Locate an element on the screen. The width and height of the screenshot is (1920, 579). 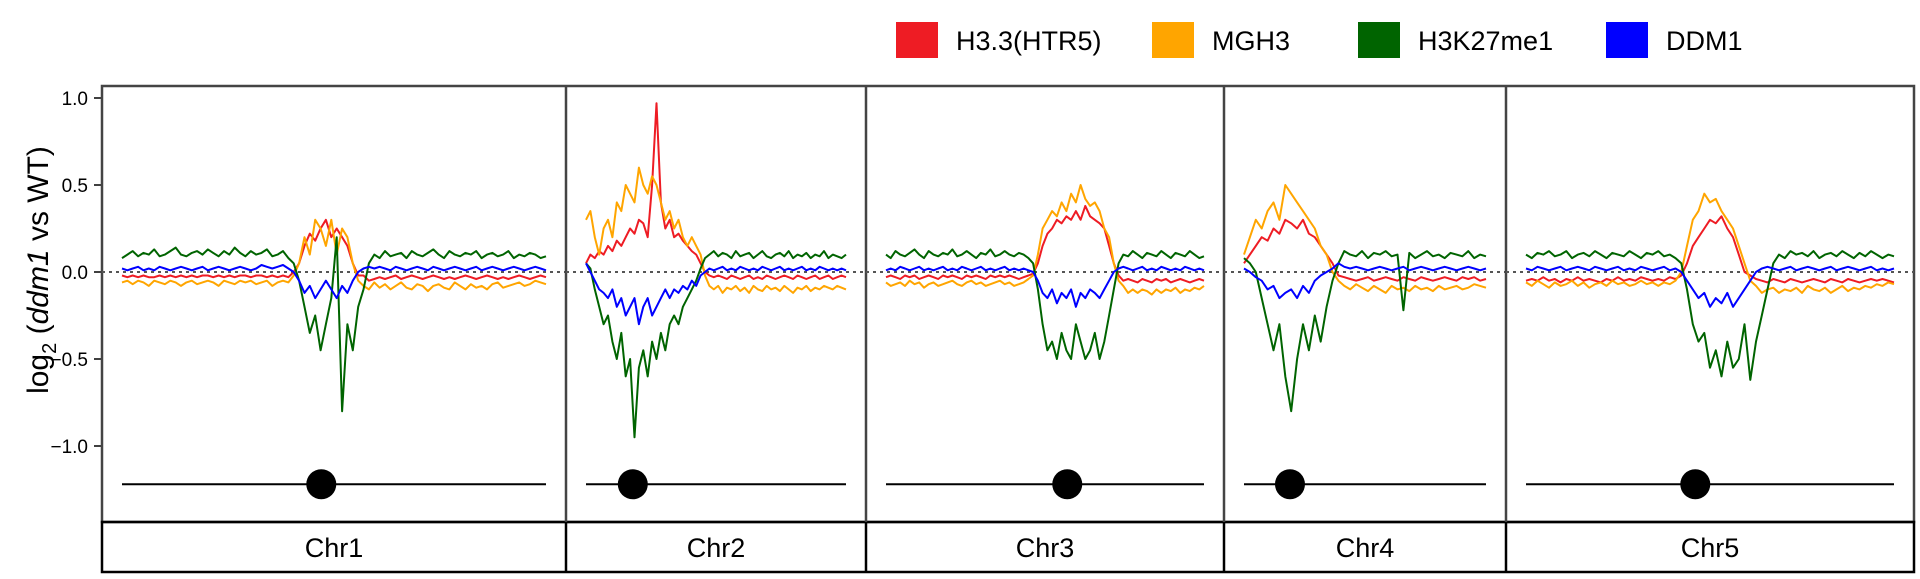
legend: H3.3(HTR5) MGH3 H3K27me1 DDM1 is located at coordinates (1319, 40).